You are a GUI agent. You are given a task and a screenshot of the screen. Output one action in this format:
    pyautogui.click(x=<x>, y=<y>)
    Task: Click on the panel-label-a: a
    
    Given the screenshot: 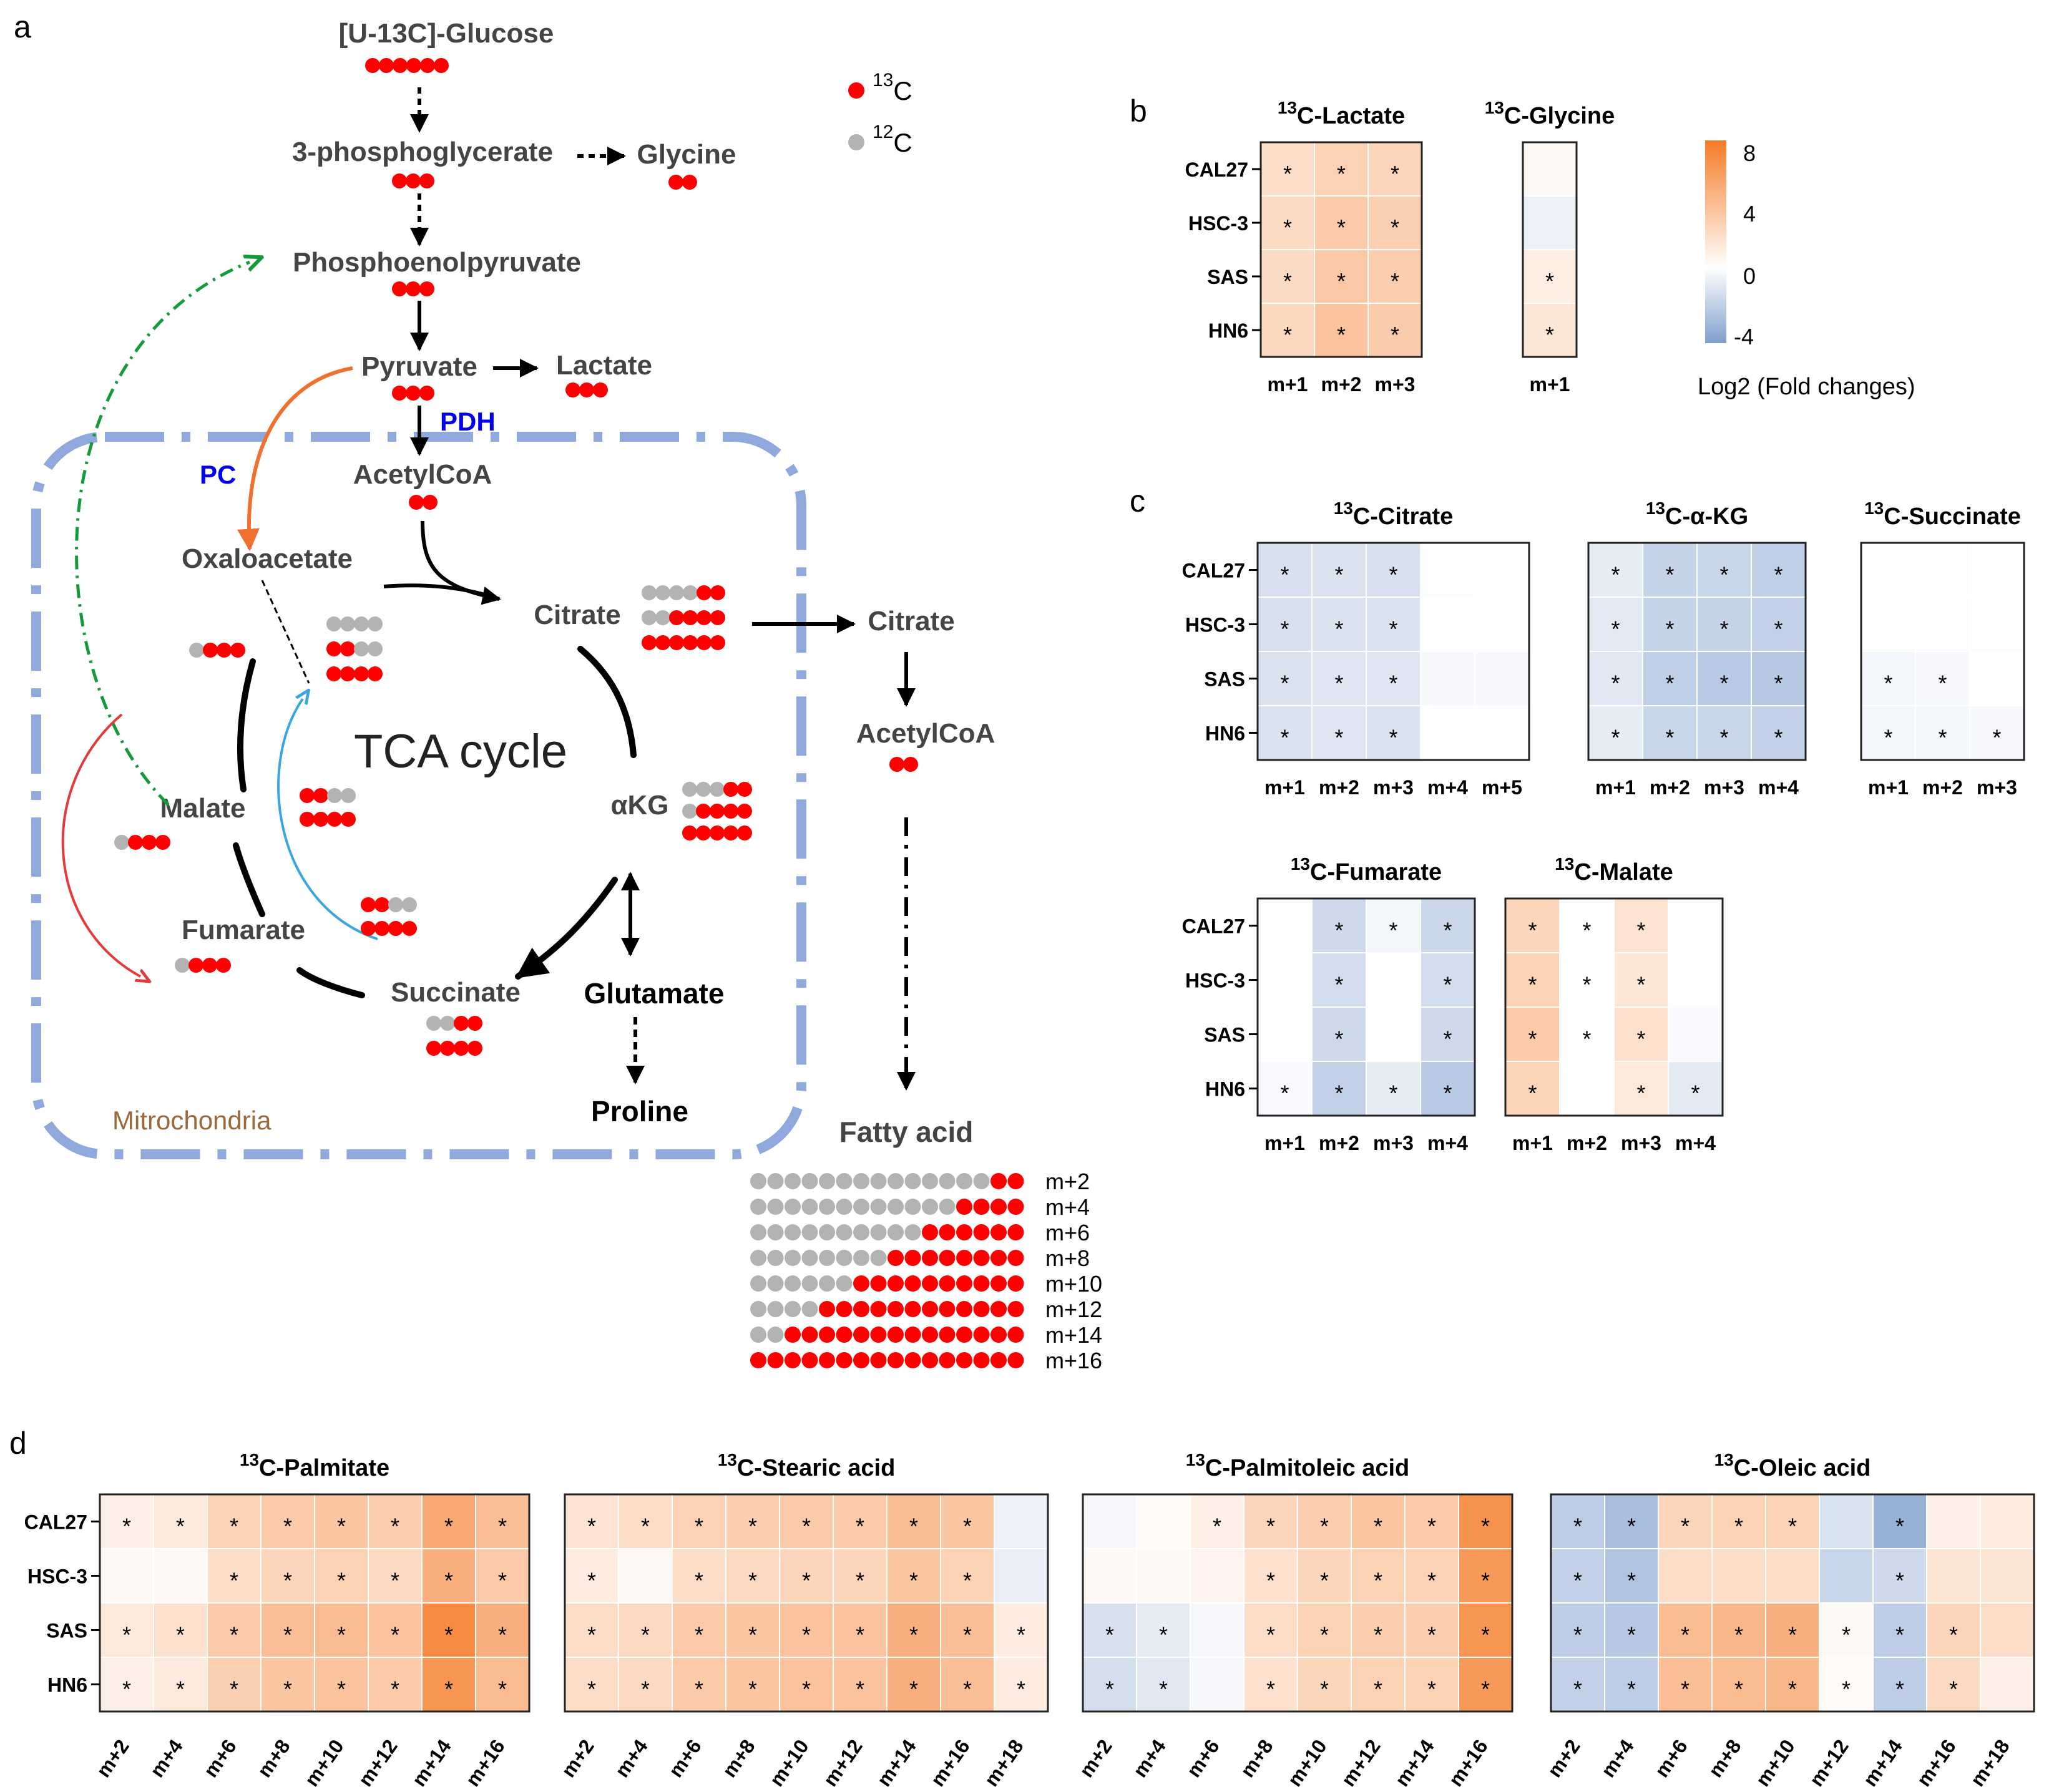 What is the action you would take?
    pyautogui.click(x=22, y=26)
    